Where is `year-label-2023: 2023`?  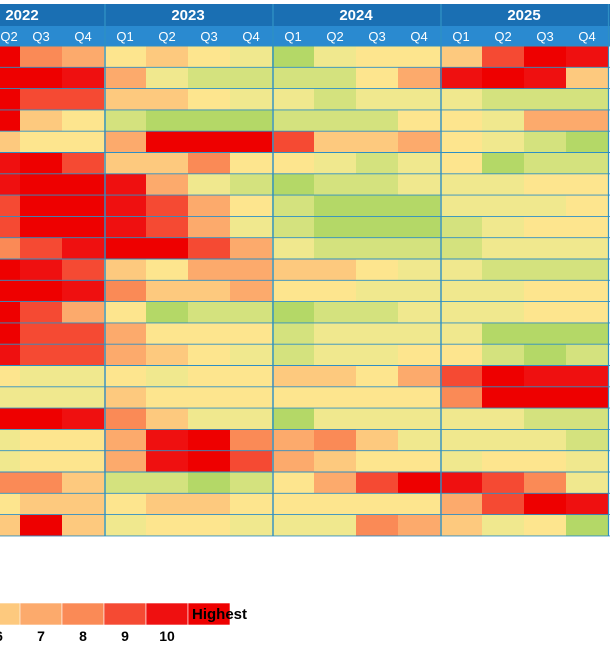
year-label-2023: 2023 is located at coordinates (187, 15).